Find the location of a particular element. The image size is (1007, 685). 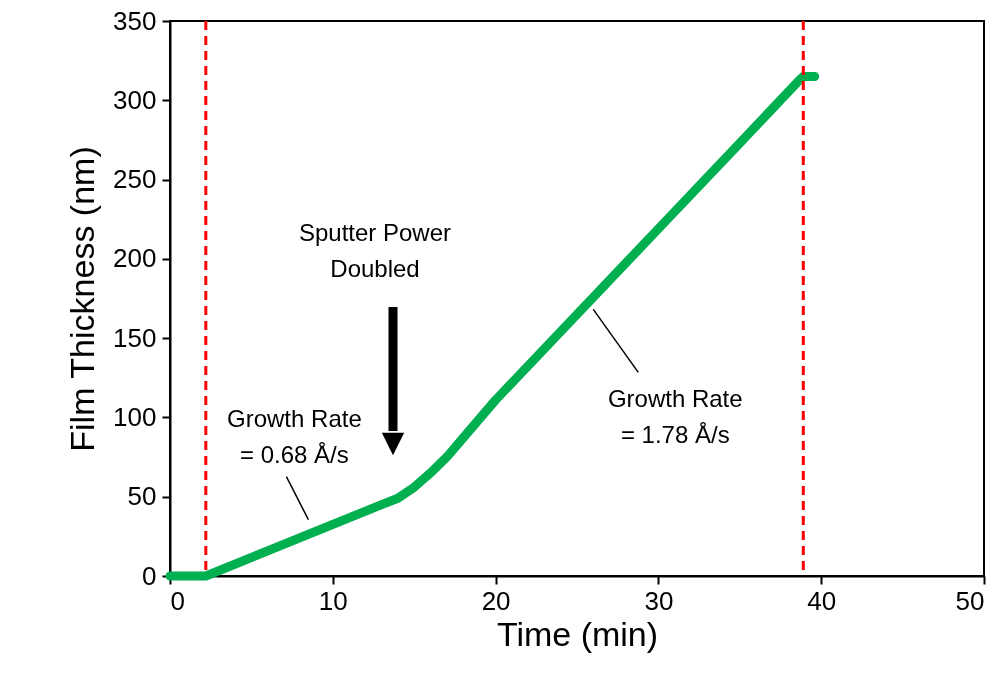

x-tick-label: 30 is located at coordinates (659, 600).